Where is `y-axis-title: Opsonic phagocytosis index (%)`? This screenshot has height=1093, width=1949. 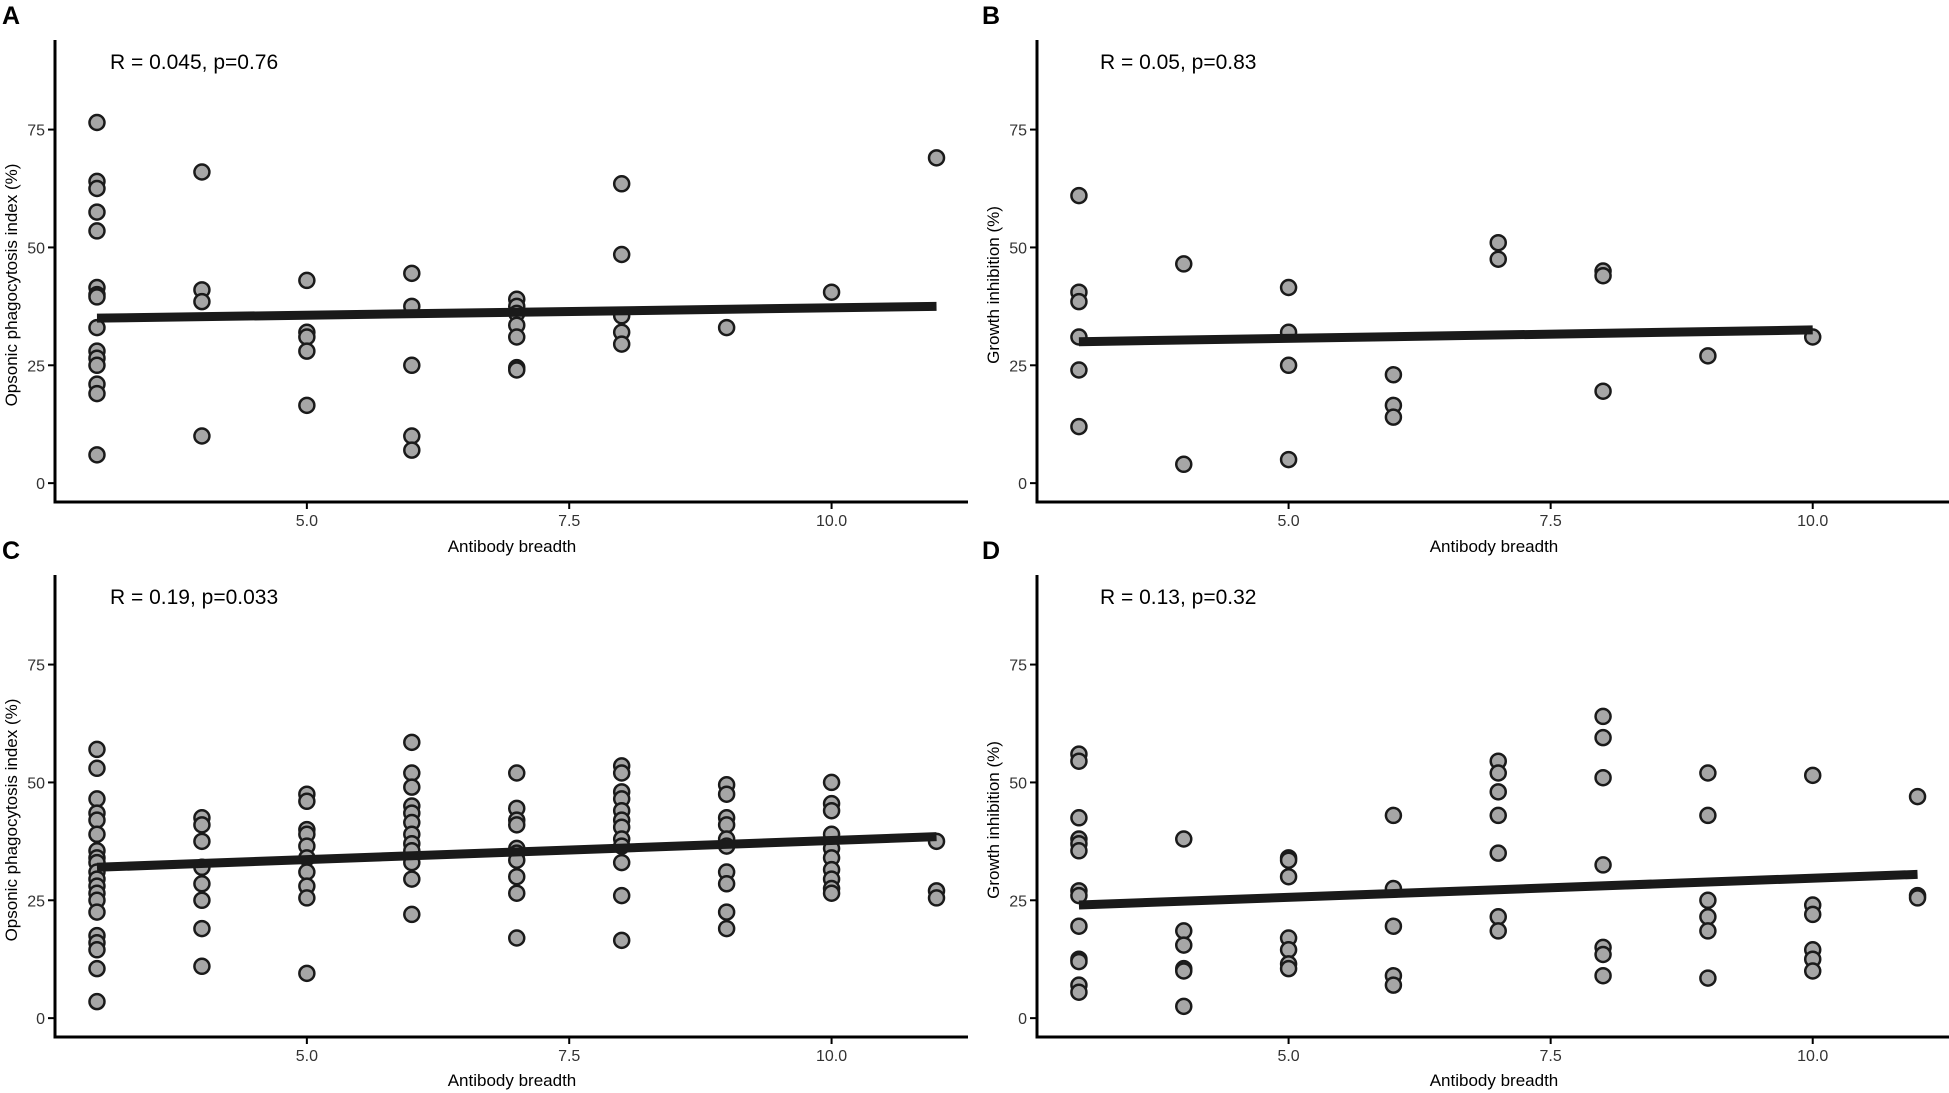
y-axis-title: Opsonic phagocytosis index (%) is located at coordinates (11, 285).